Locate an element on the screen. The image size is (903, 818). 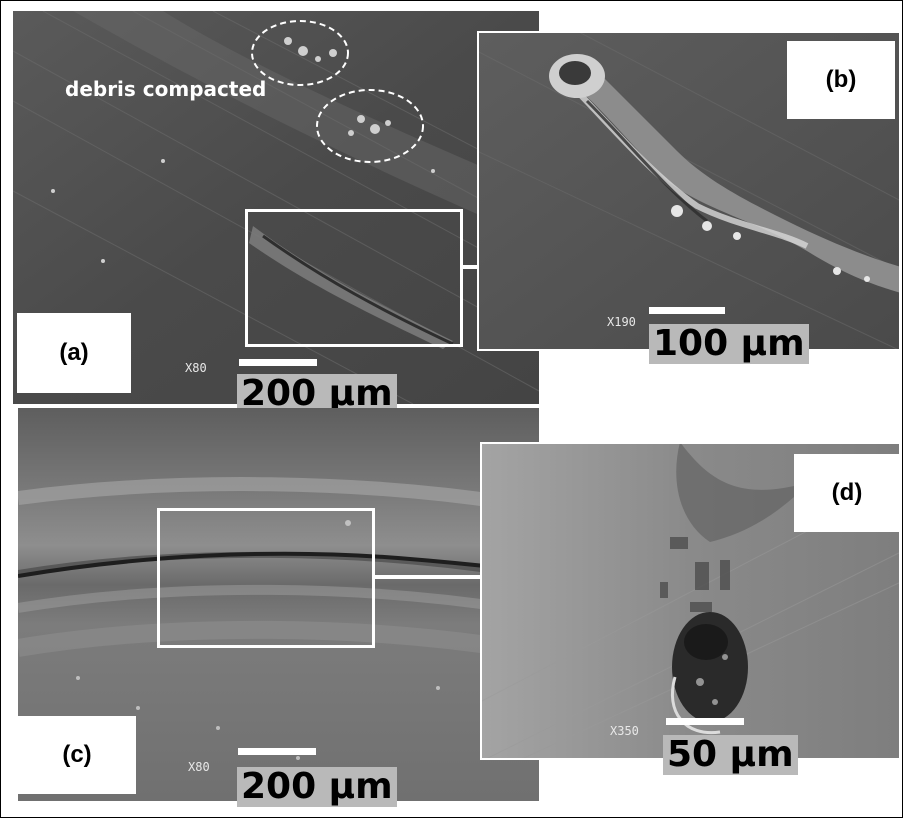
panel-a-scale-label: 200 µm is located at coordinates (317, 394).